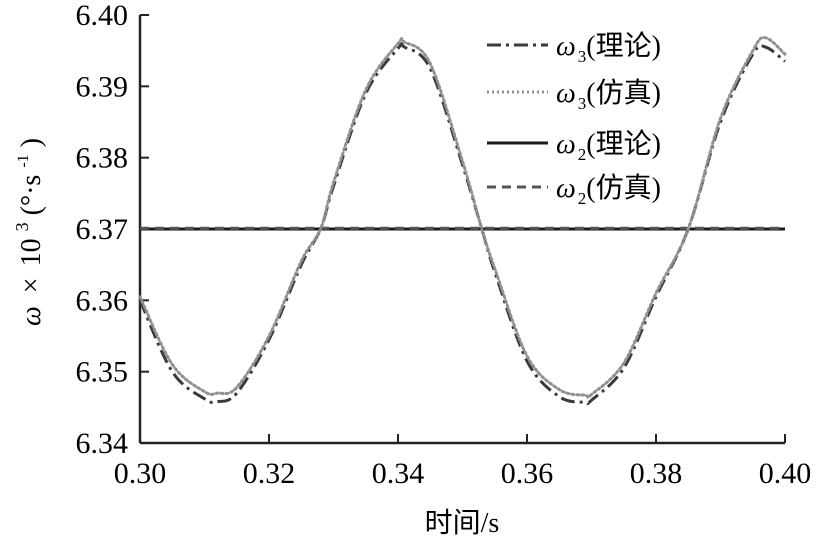 The image size is (817, 538). Describe the element at coordinates (527, 473) in the screenshot. I see `x-tick-label: 0.36` at that location.